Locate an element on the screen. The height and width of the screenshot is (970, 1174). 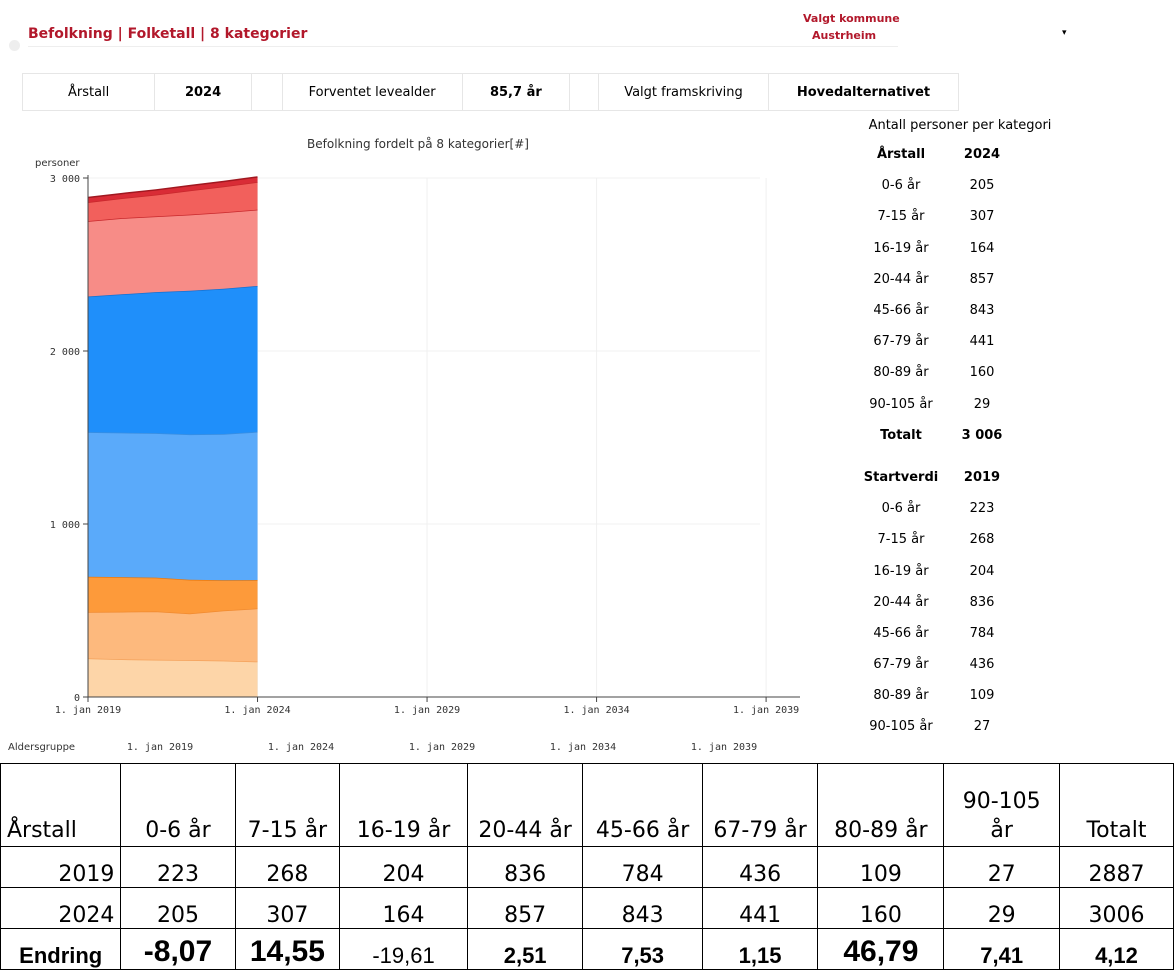
info-value: Hovedalternativet is located at coordinates (863, 92).